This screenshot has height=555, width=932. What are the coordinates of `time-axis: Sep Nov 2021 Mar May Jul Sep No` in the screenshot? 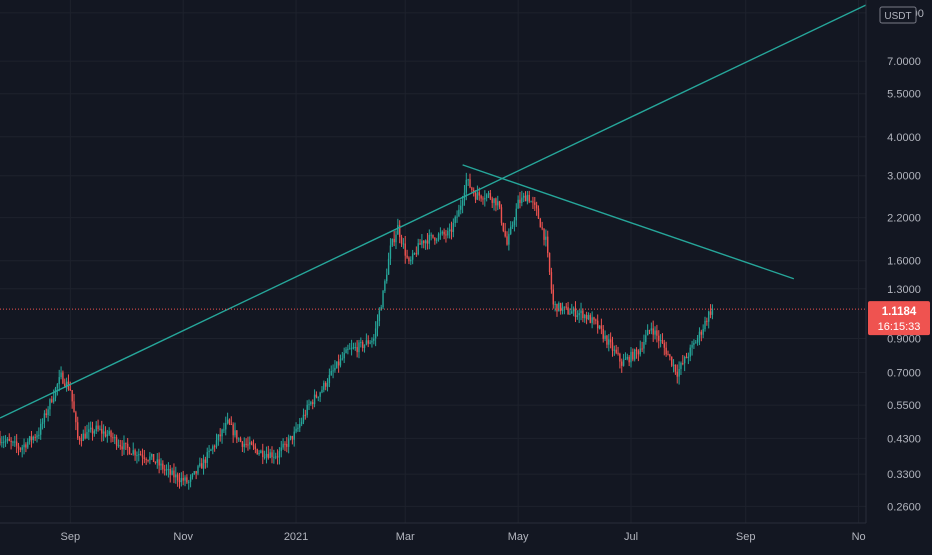 It's located at (466, 536).